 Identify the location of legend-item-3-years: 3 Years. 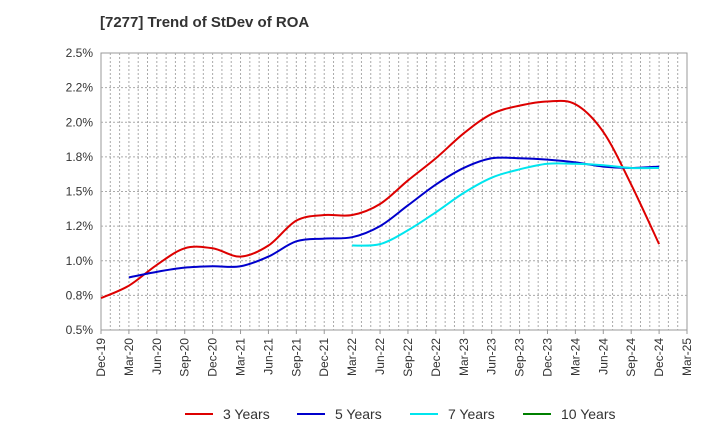
(227, 414).